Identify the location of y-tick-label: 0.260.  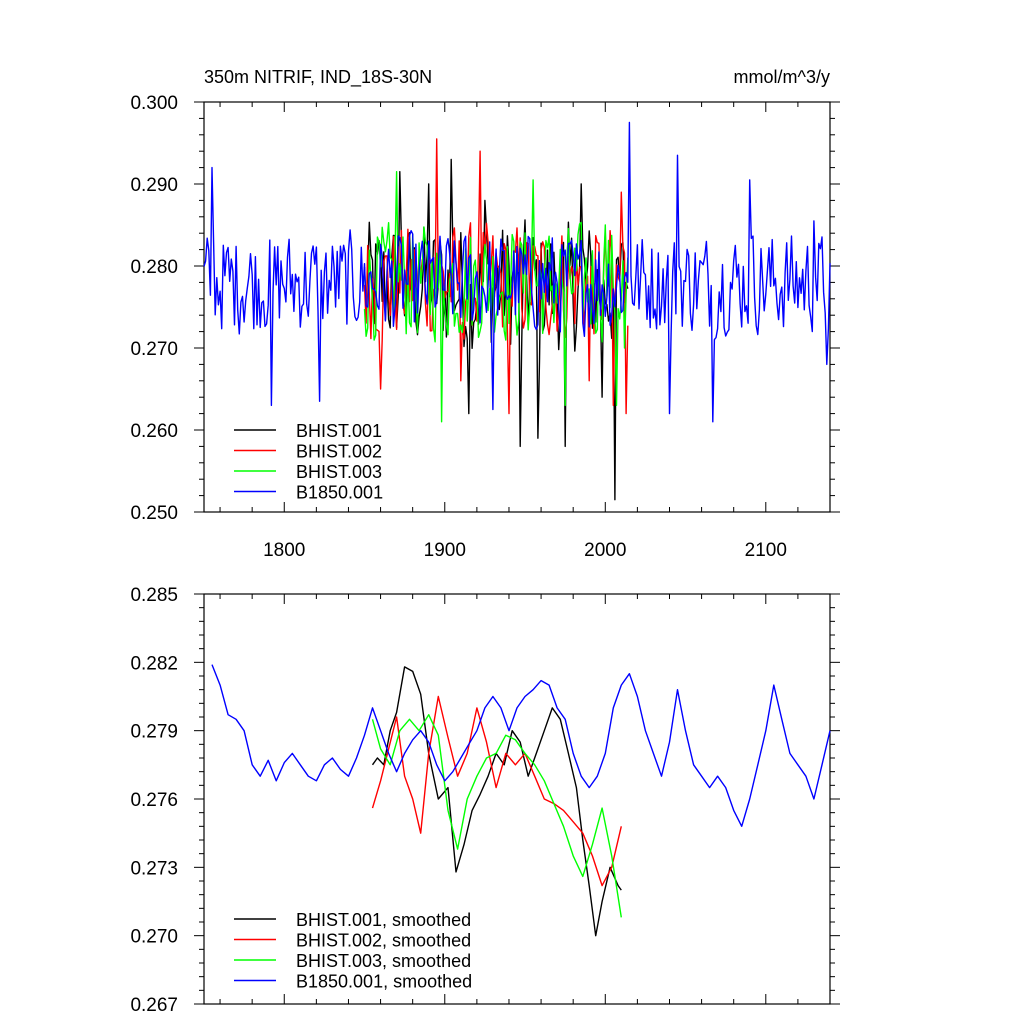
(154, 431).